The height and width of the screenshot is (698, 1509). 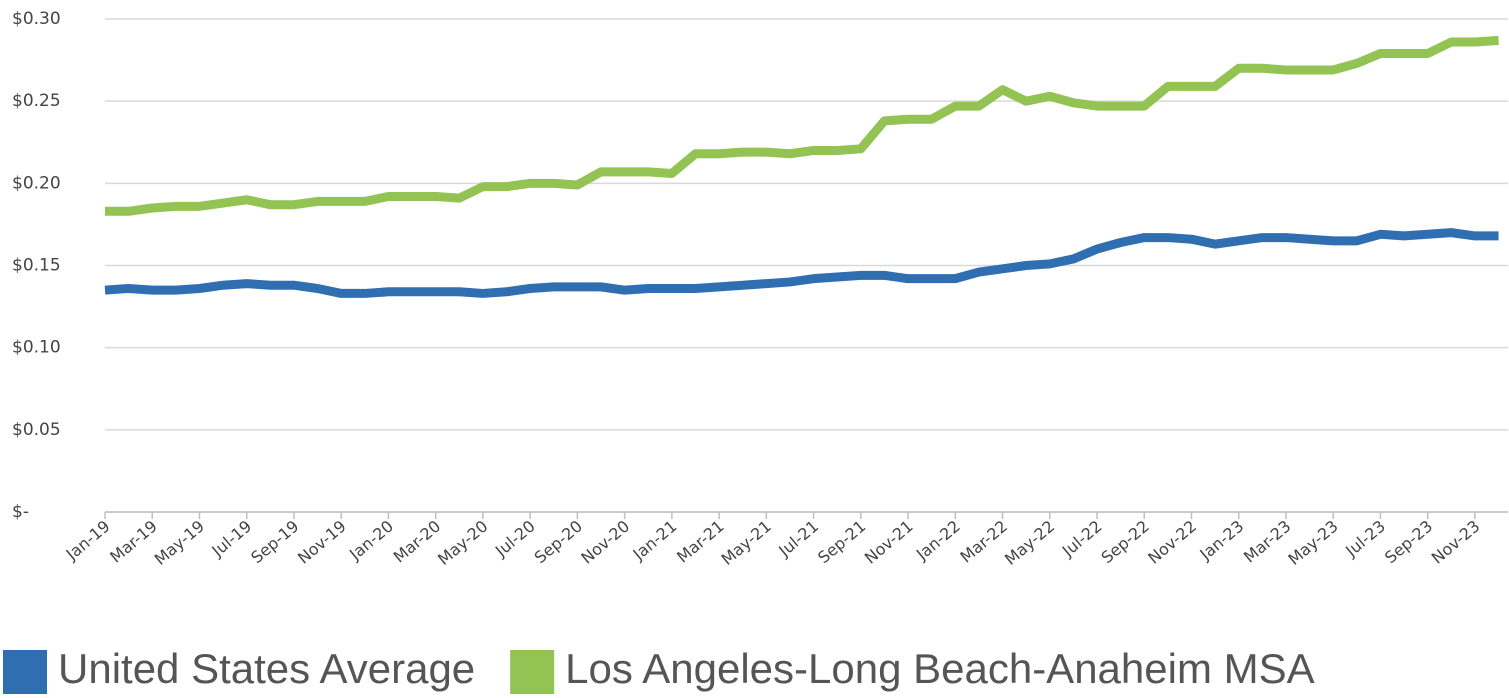 What do you see at coordinates (558, 542) in the screenshot?
I see `x-tick-label: Sep-20` at bounding box center [558, 542].